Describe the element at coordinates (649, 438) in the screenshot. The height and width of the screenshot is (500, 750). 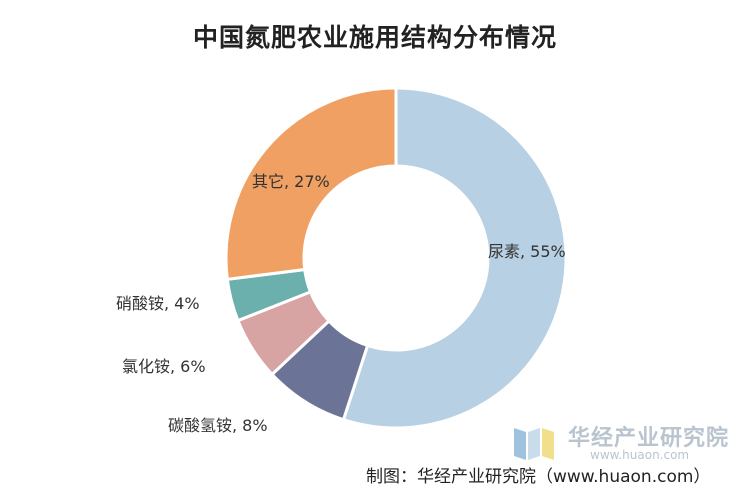
I see `watermark-name: 华经产业研究院` at that location.